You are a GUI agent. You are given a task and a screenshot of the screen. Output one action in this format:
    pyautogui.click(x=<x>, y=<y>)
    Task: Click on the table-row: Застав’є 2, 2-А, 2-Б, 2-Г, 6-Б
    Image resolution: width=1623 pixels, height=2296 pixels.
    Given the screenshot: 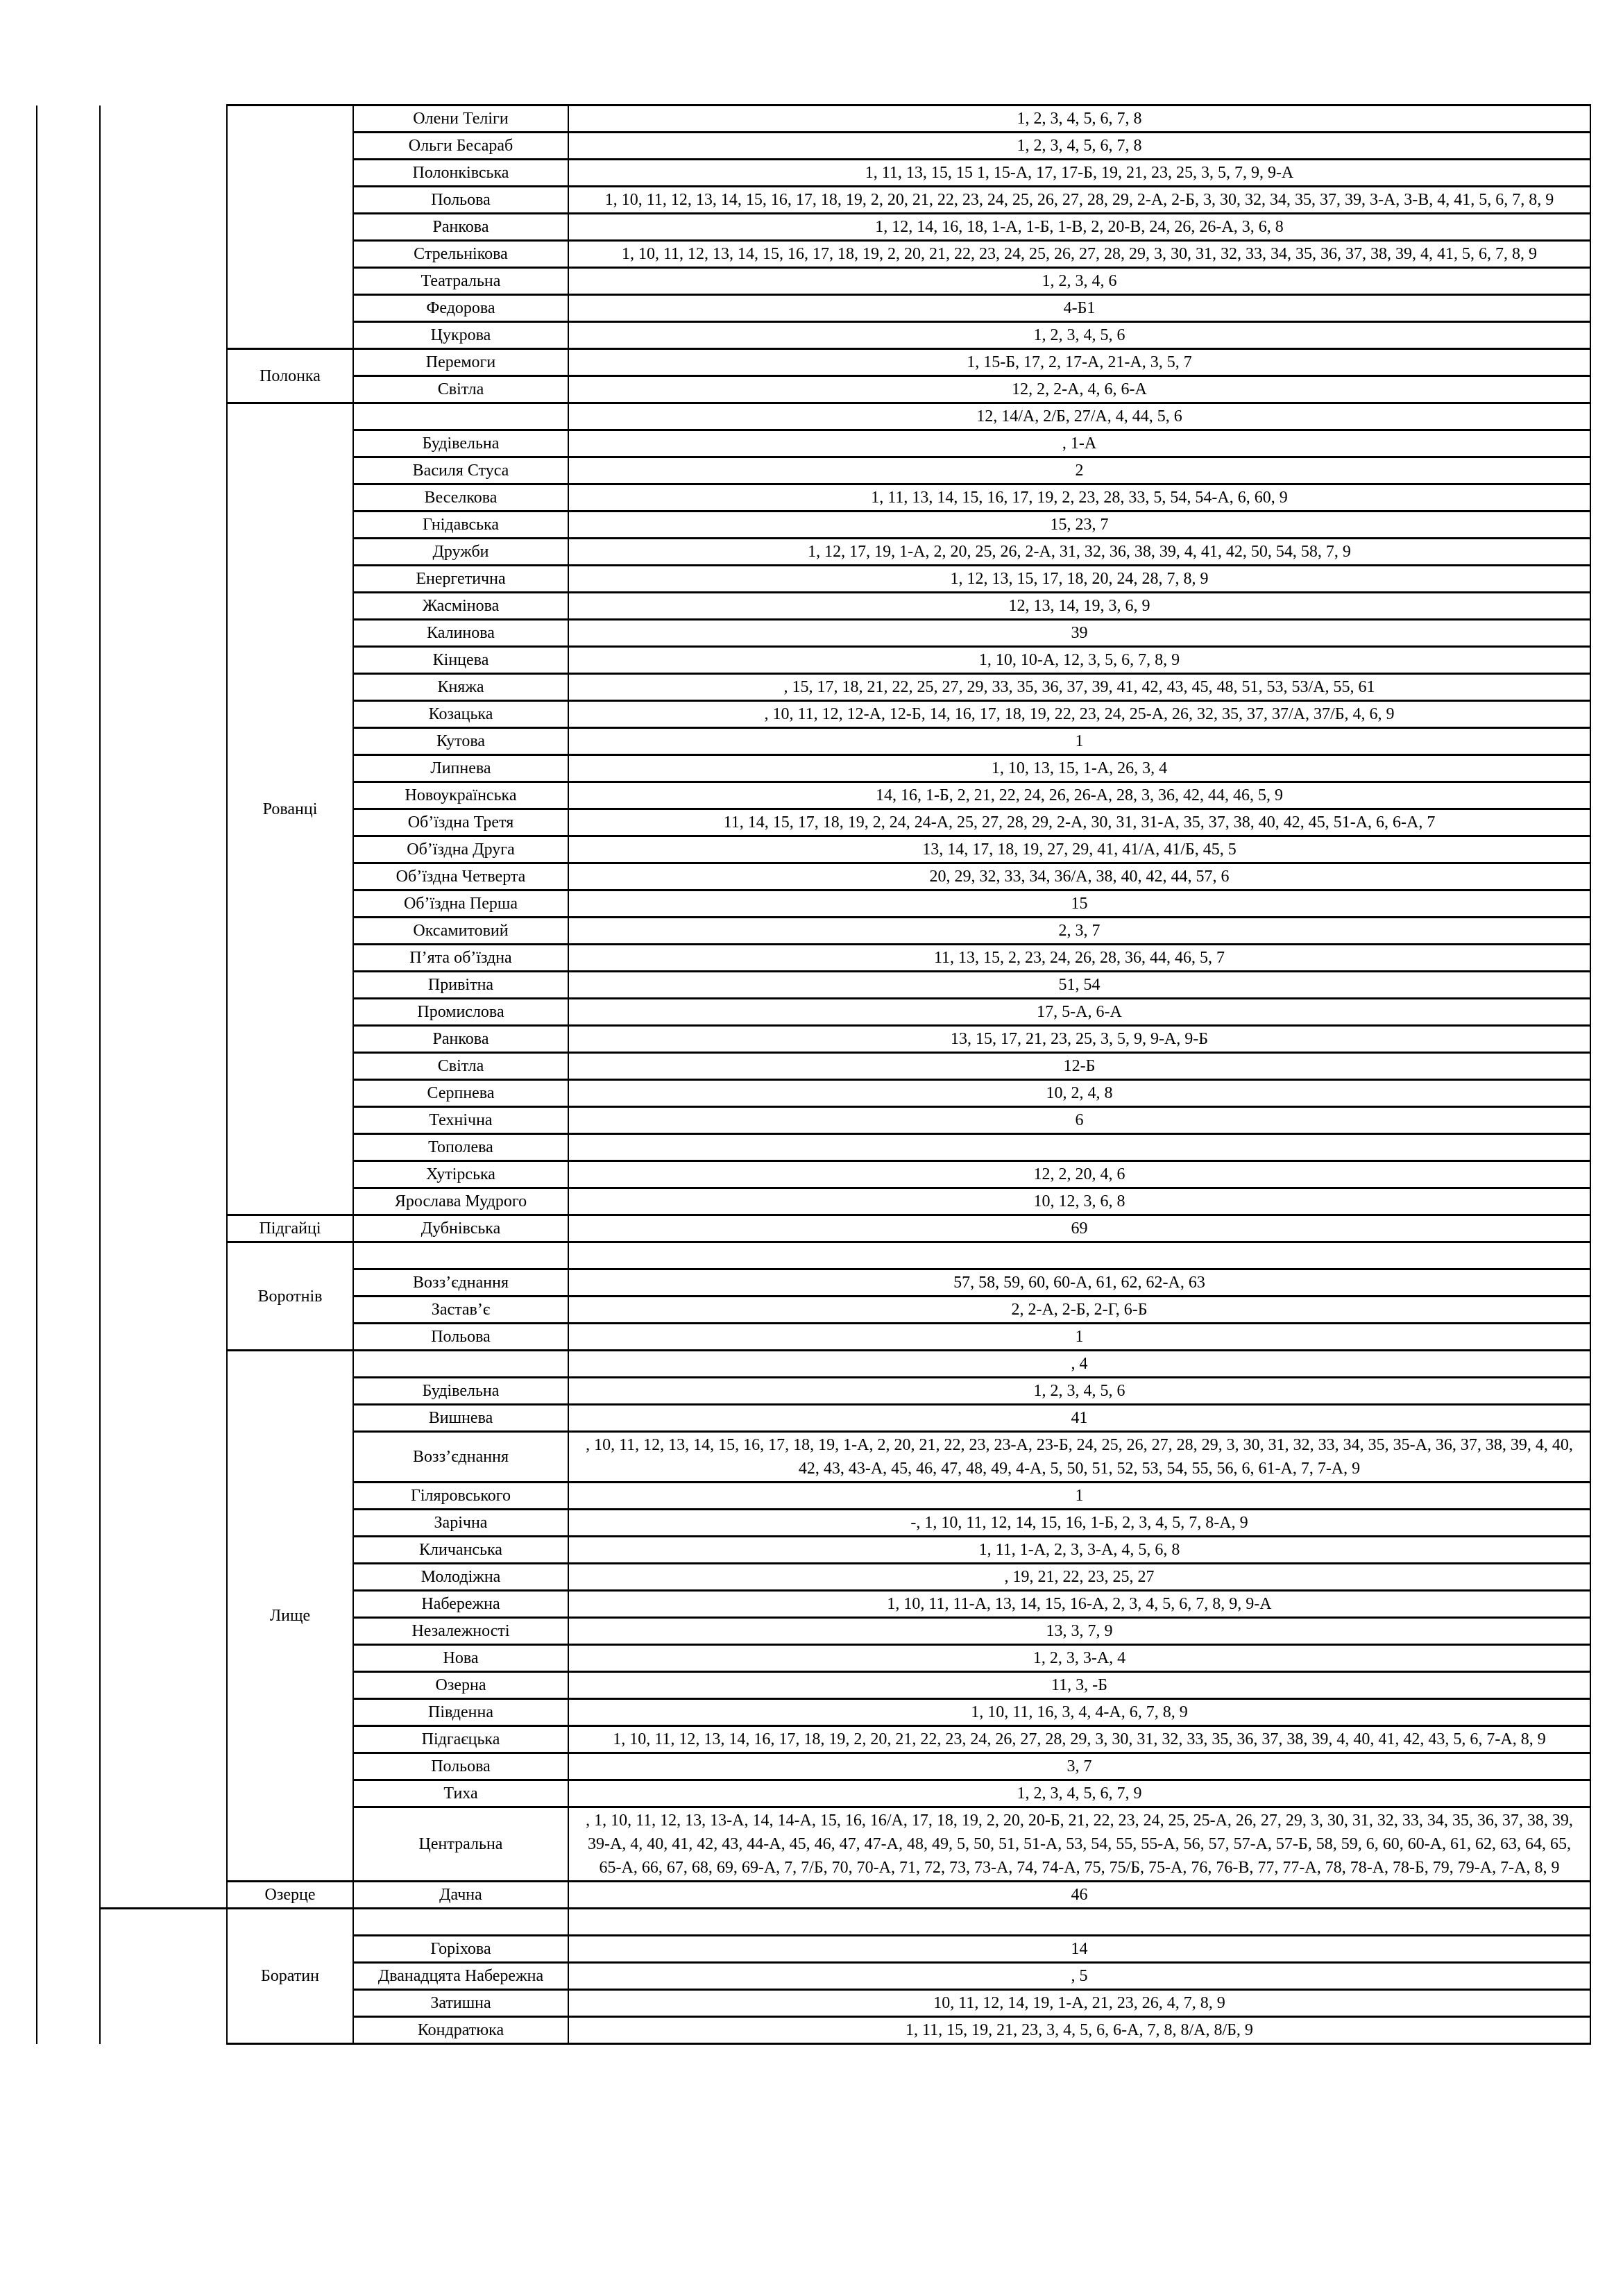 What is the action you would take?
    pyautogui.click(x=814, y=1310)
    